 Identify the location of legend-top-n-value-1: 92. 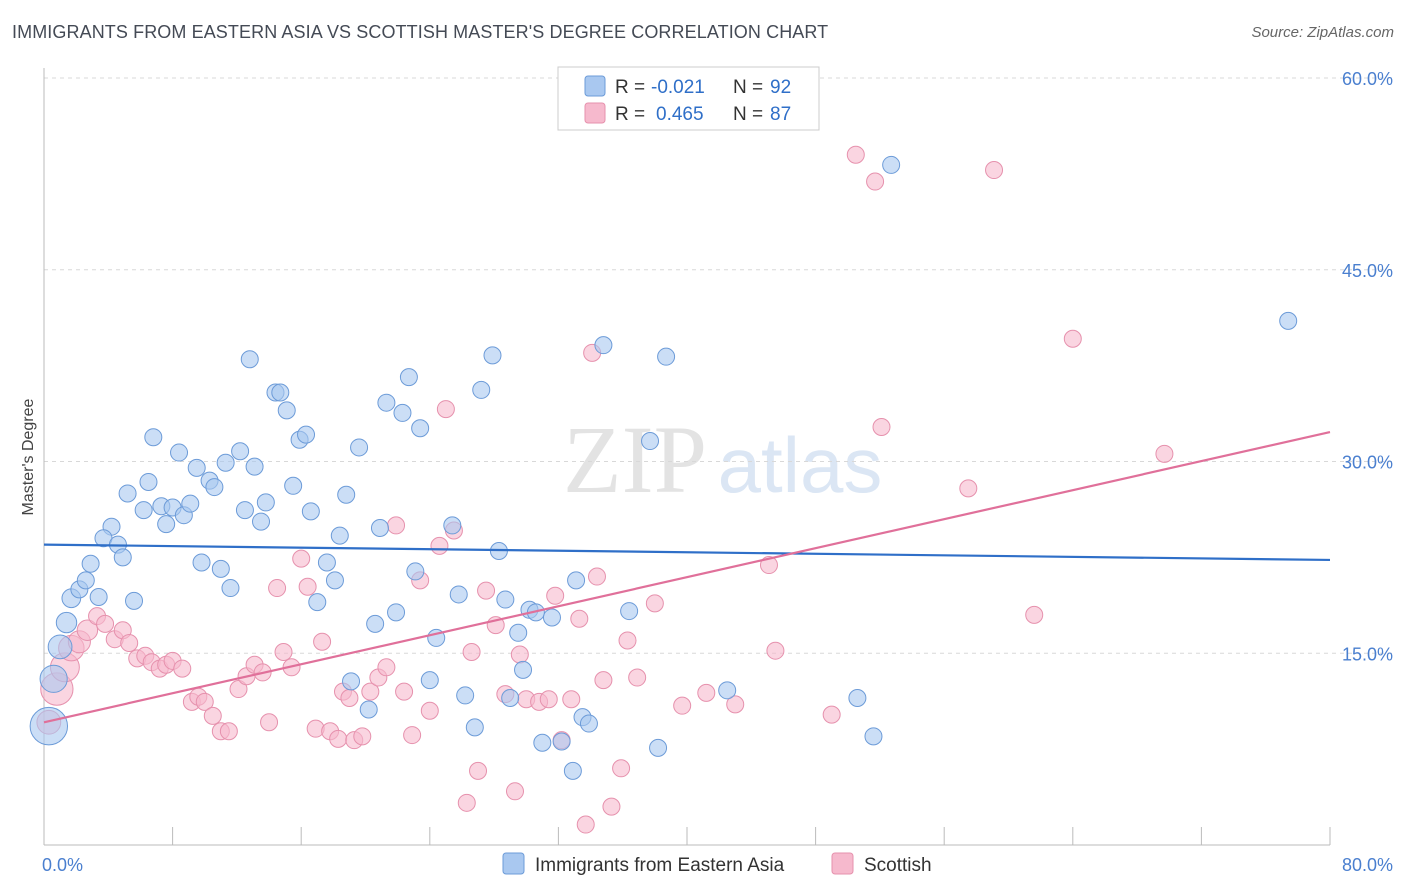
(780, 87).